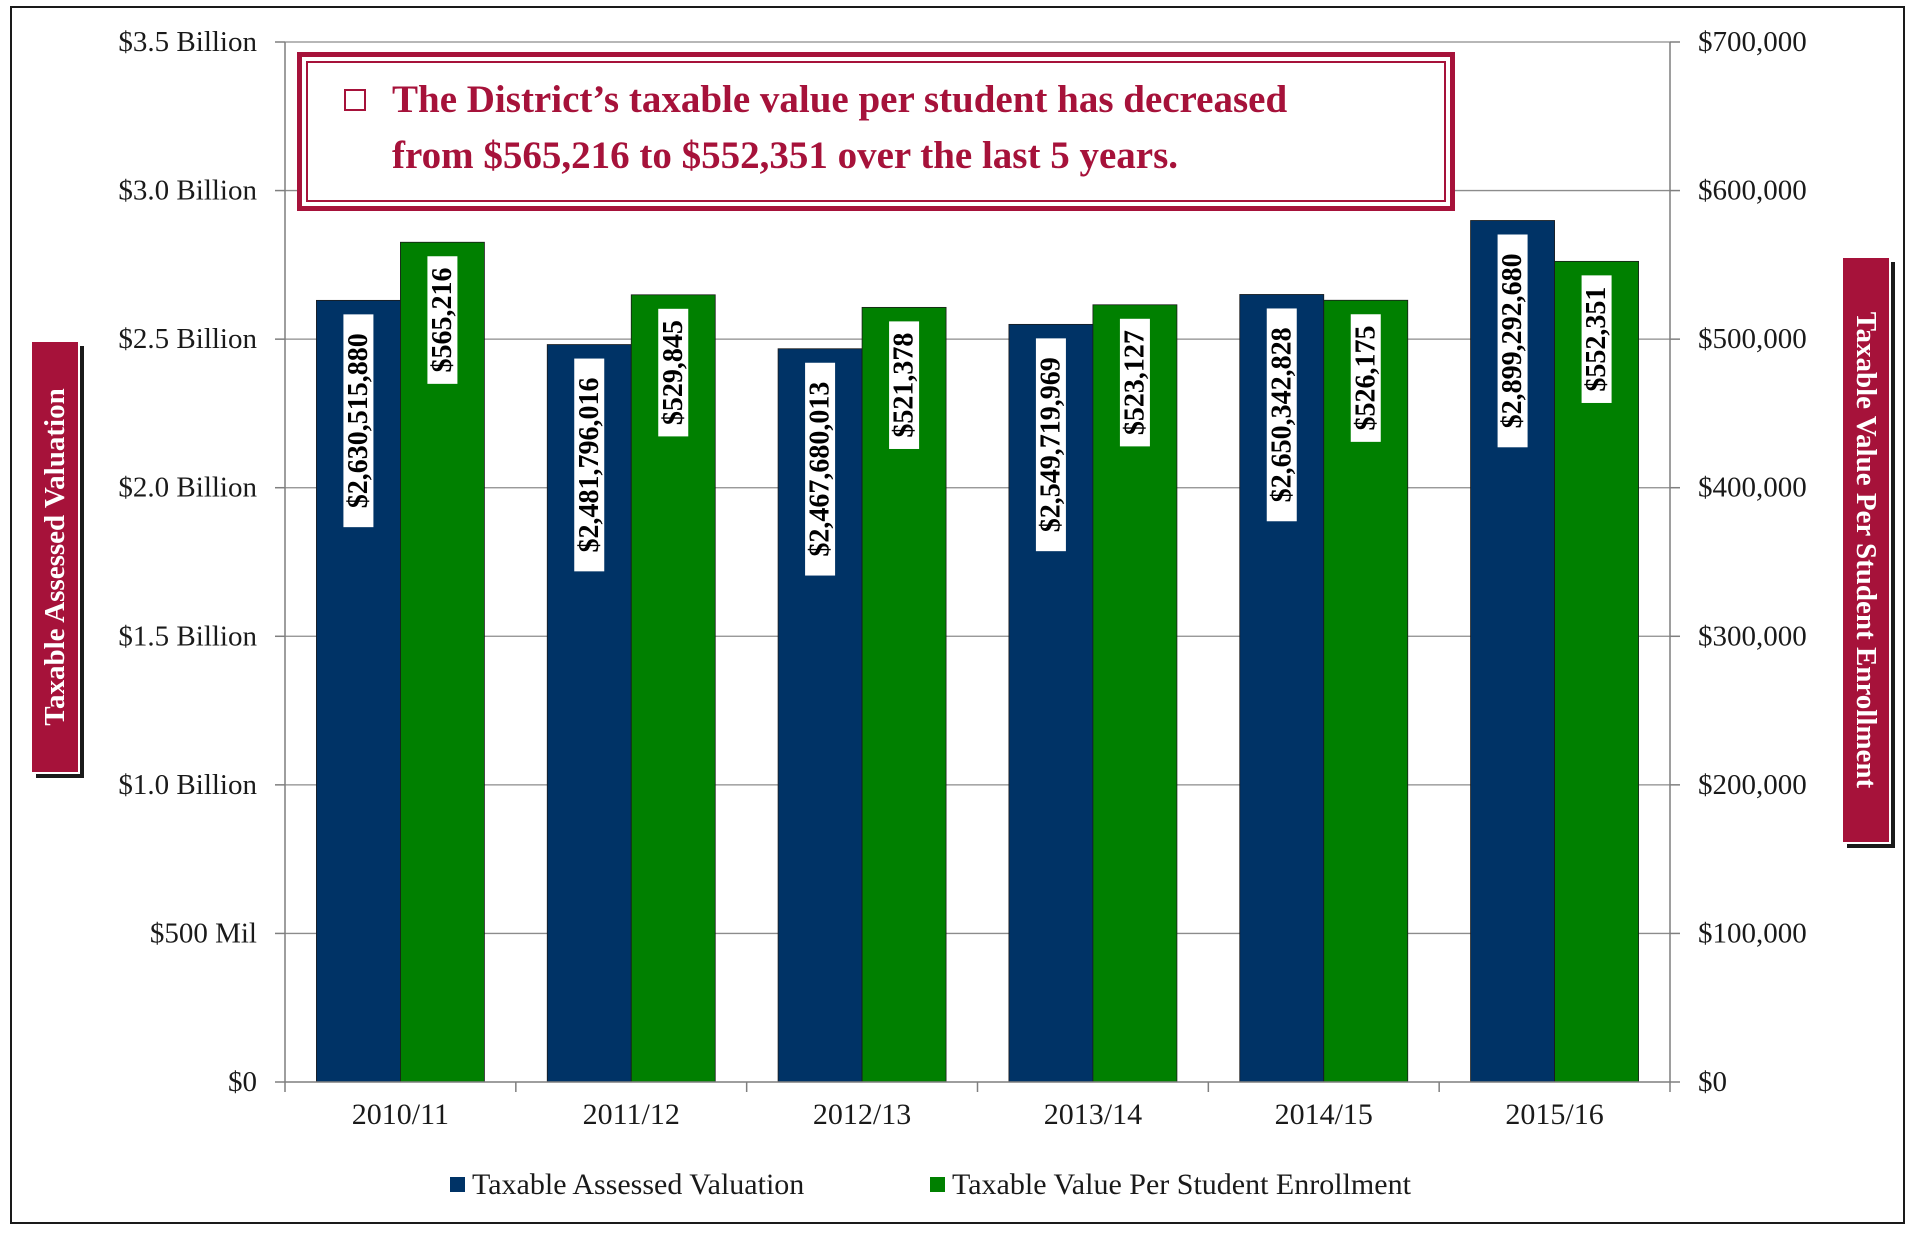 Image resolution: width=1925 pixels, height=1234 pixels. I want to click on category-label: 2013/14, so click(1093, 1114).